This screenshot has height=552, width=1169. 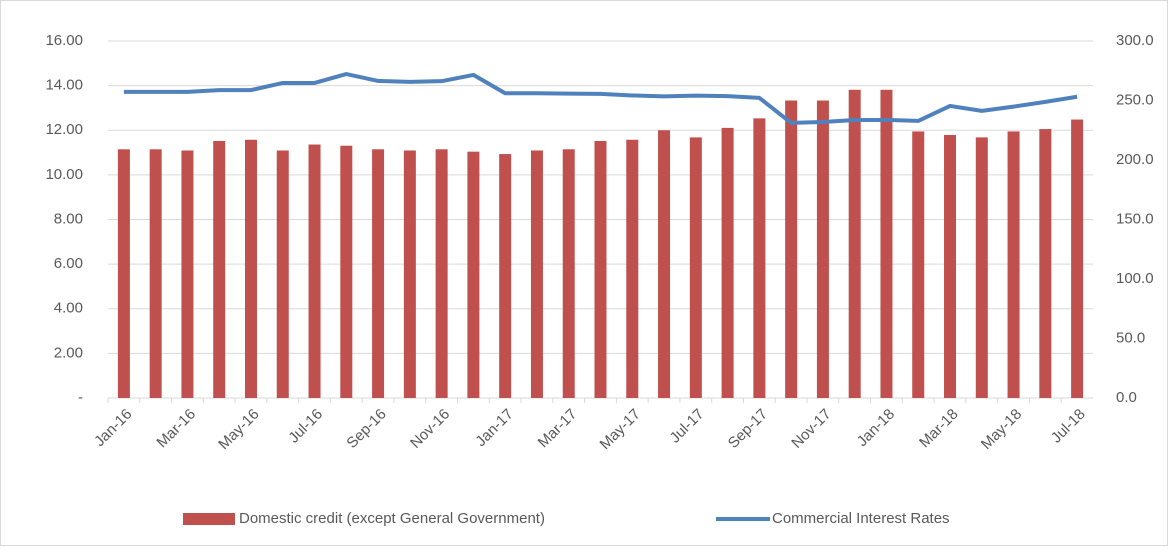 I want to click on y2-tick-label: 0.0, so click(x=1126, y=397).